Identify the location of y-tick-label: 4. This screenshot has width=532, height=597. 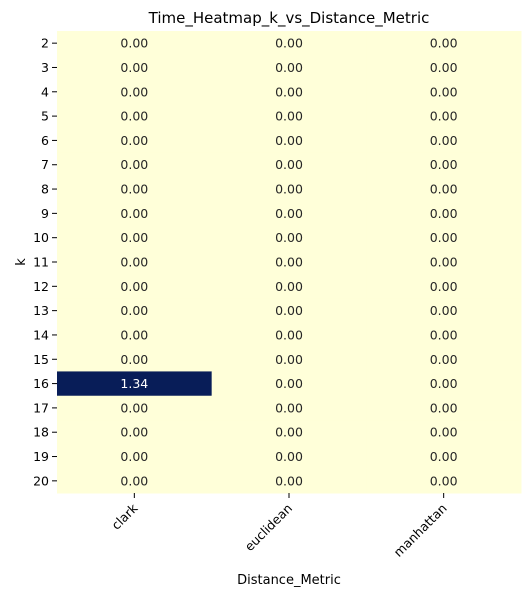
(45, 91).